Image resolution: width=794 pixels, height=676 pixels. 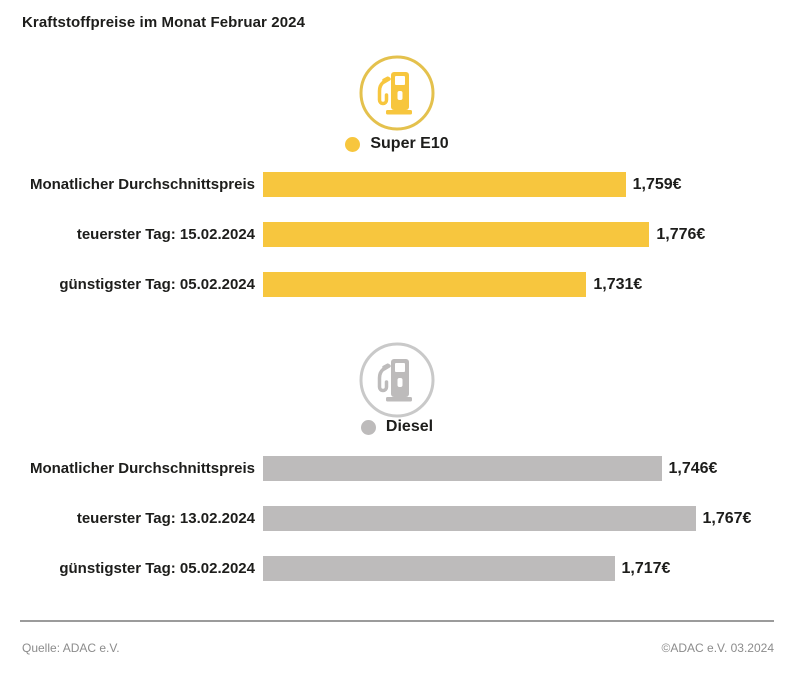 I want to click on legend-label: Diesel, so click(x=409, y=426).